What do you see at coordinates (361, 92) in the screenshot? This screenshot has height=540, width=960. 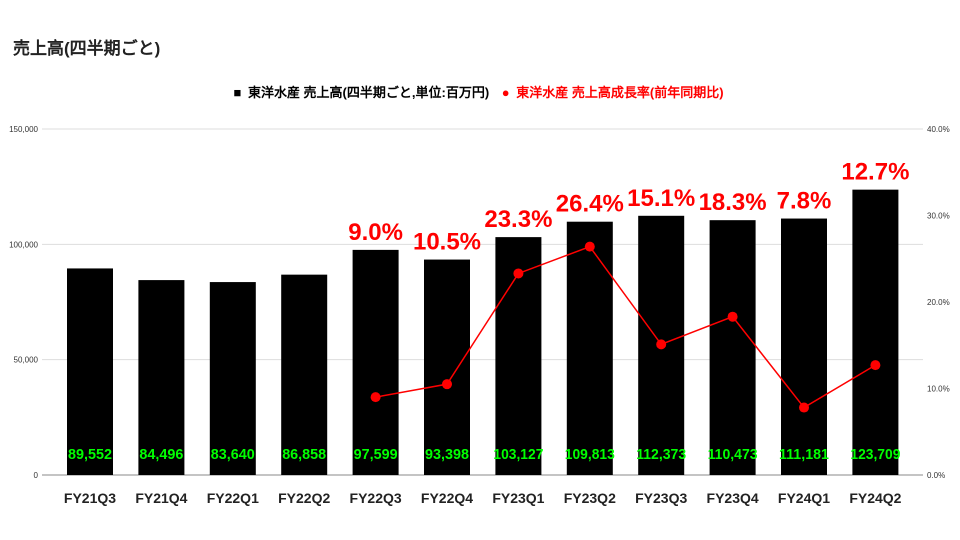 I see `legend-bar: ■ 東洋水産 売上高(四半期ごと,単位:百万円)` at bounding box center [361, 92].